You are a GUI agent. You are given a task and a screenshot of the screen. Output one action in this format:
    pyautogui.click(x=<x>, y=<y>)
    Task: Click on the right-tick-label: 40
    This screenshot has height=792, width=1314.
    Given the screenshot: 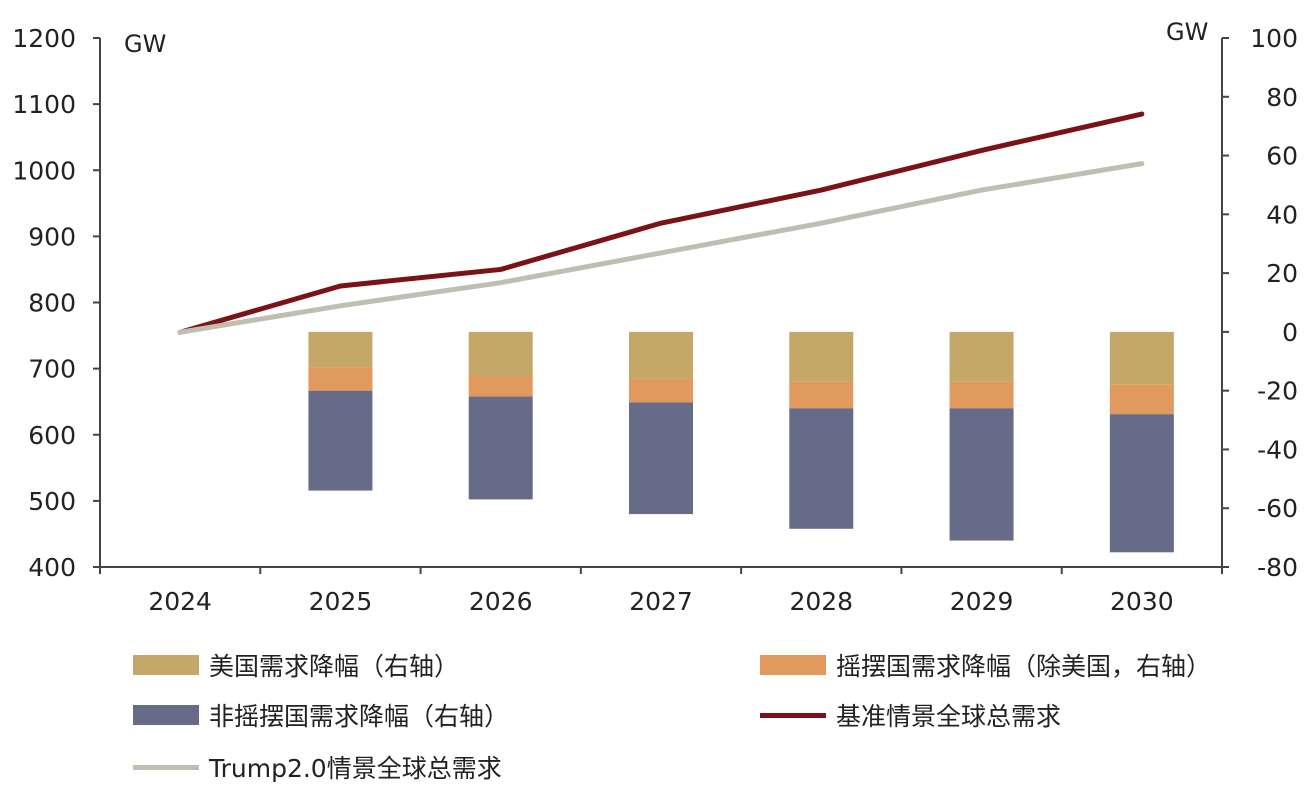 What is the action you would take?
    pyautogui.click(x=1282, y=214)
    